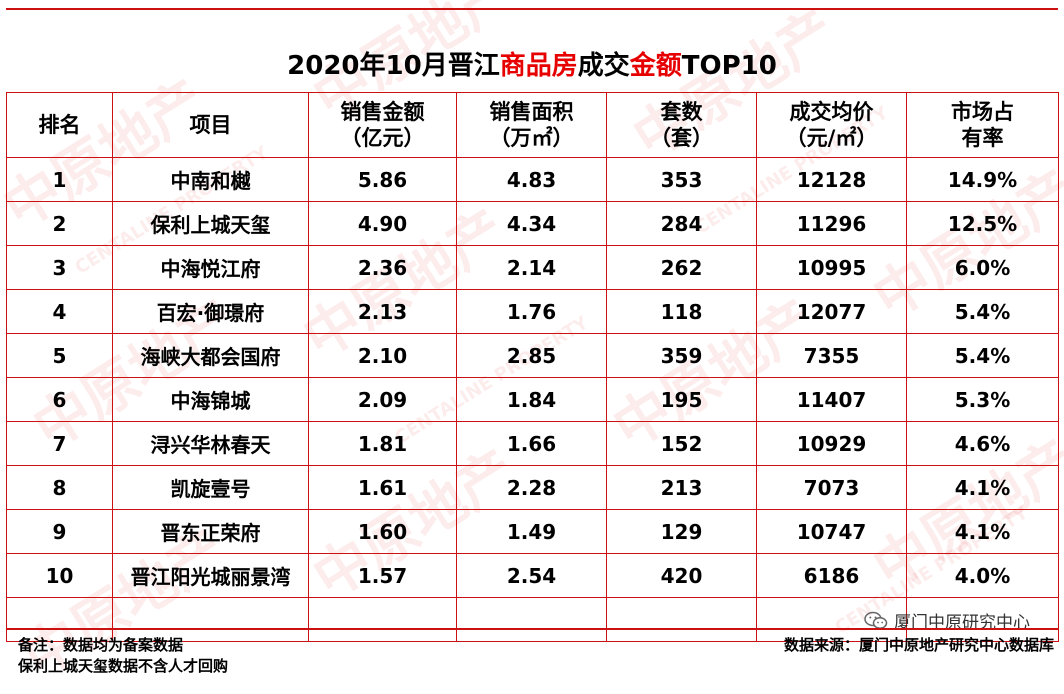 This screenshot has height=694, width=1064. I want to click on cell-market-share: 12.5%, so click(982, 223).